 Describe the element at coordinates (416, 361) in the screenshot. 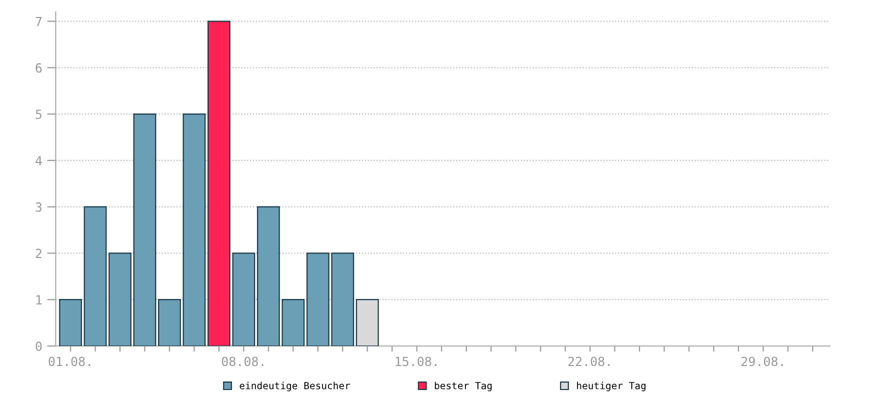

I see `x-tick-label: 15.08.` at that location.